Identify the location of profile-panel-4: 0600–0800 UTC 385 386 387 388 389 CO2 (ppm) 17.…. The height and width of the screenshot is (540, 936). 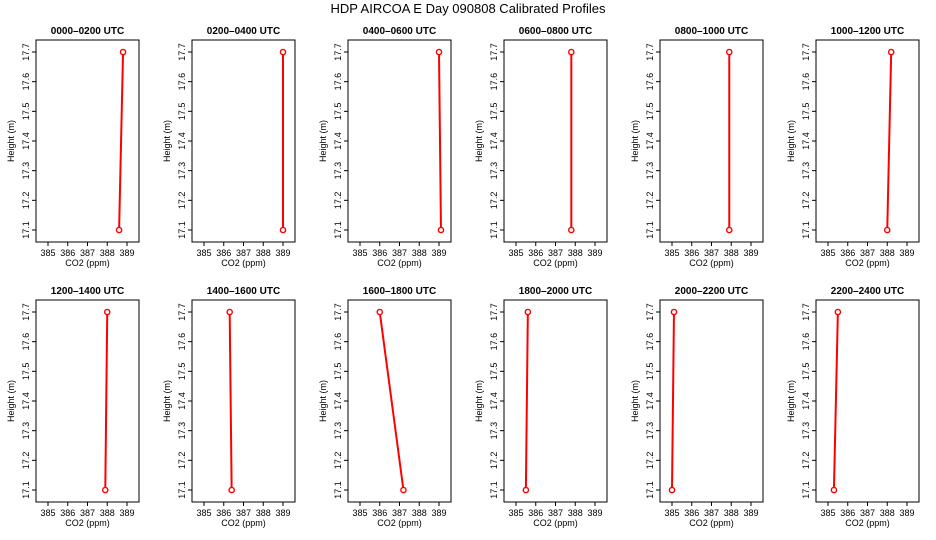
(541, 147).